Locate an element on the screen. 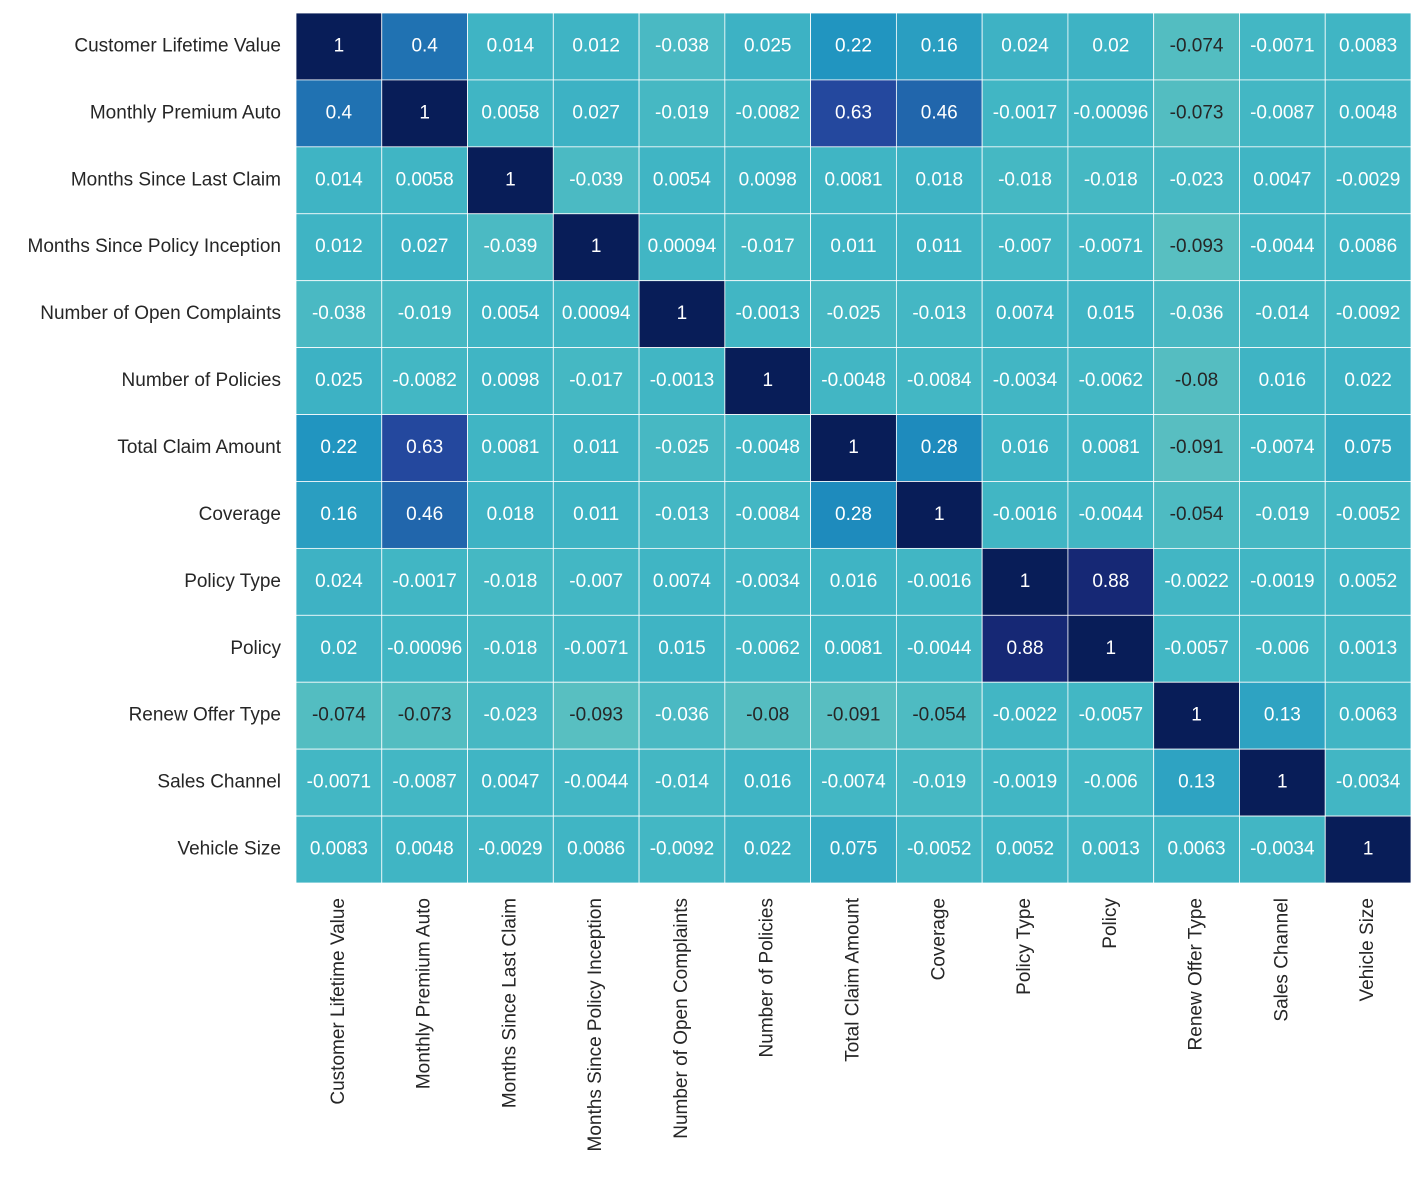 The image size is (1425, 1179). cell-label: 0.02 is located at coordinates (338, 648).